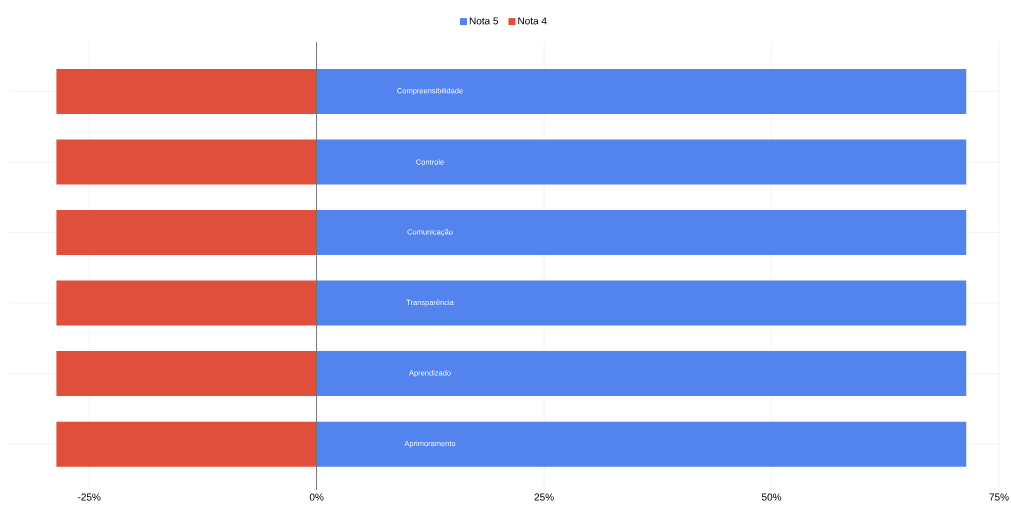 The image size is (1011, 508). What do you see at coordinates (484, 21) in the screenshot?
I see `legend-label: Nota 5` at bounding box center [484, 21].